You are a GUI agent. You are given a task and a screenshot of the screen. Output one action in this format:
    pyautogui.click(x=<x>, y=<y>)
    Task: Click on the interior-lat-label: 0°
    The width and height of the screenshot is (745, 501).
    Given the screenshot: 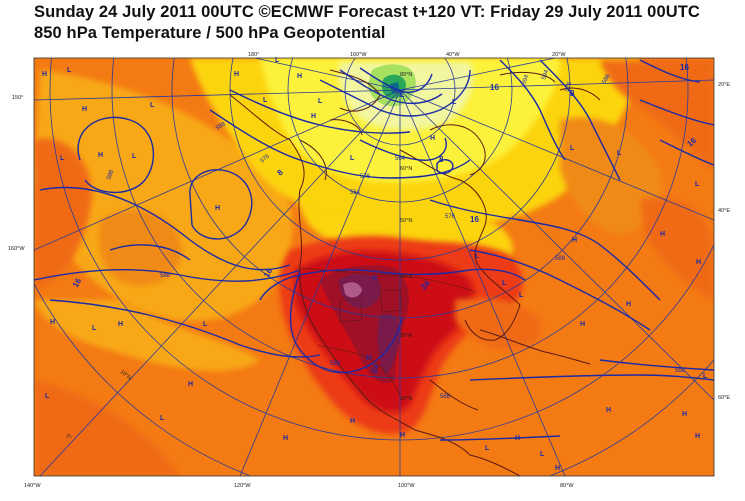 What is the action you would take?
    pyautogui.click(x=69, y=437)
    